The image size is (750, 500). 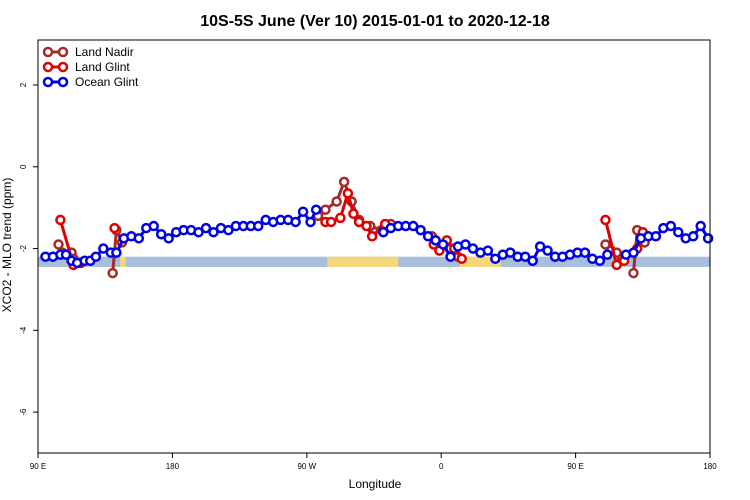 I want to click on y-tick-label: 0, so click(x=23, y=166).